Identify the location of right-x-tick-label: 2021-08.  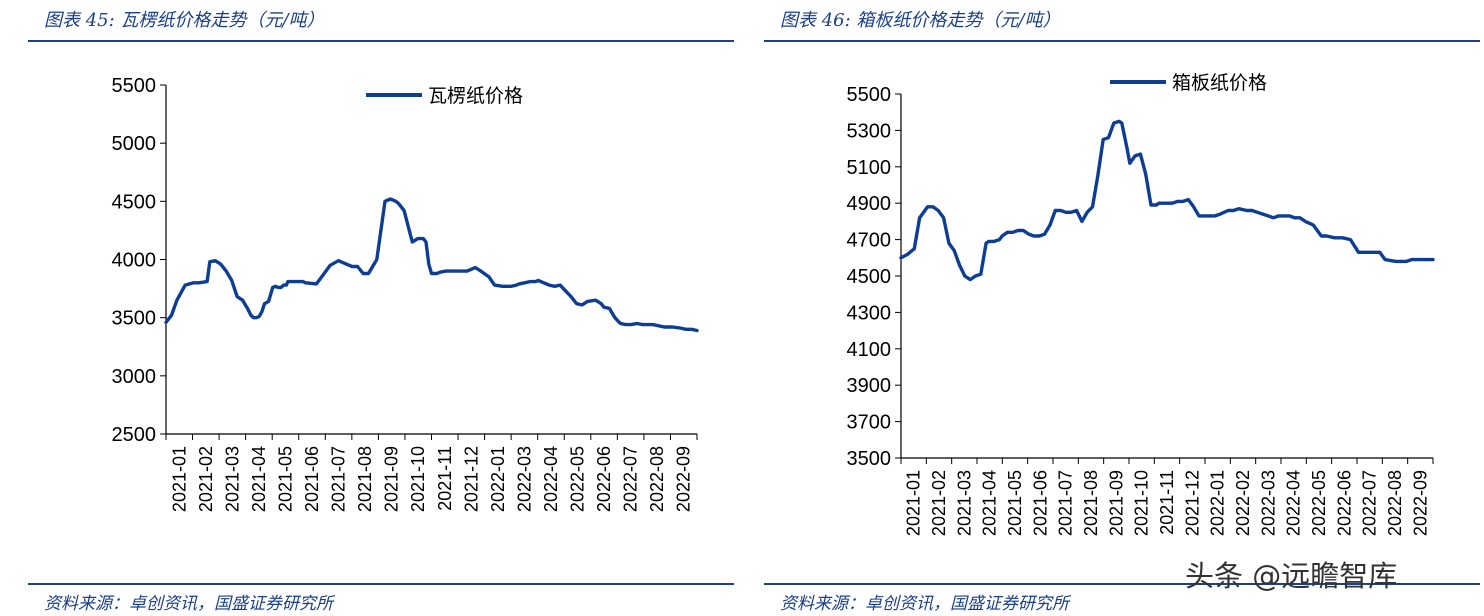
(1091, 503).